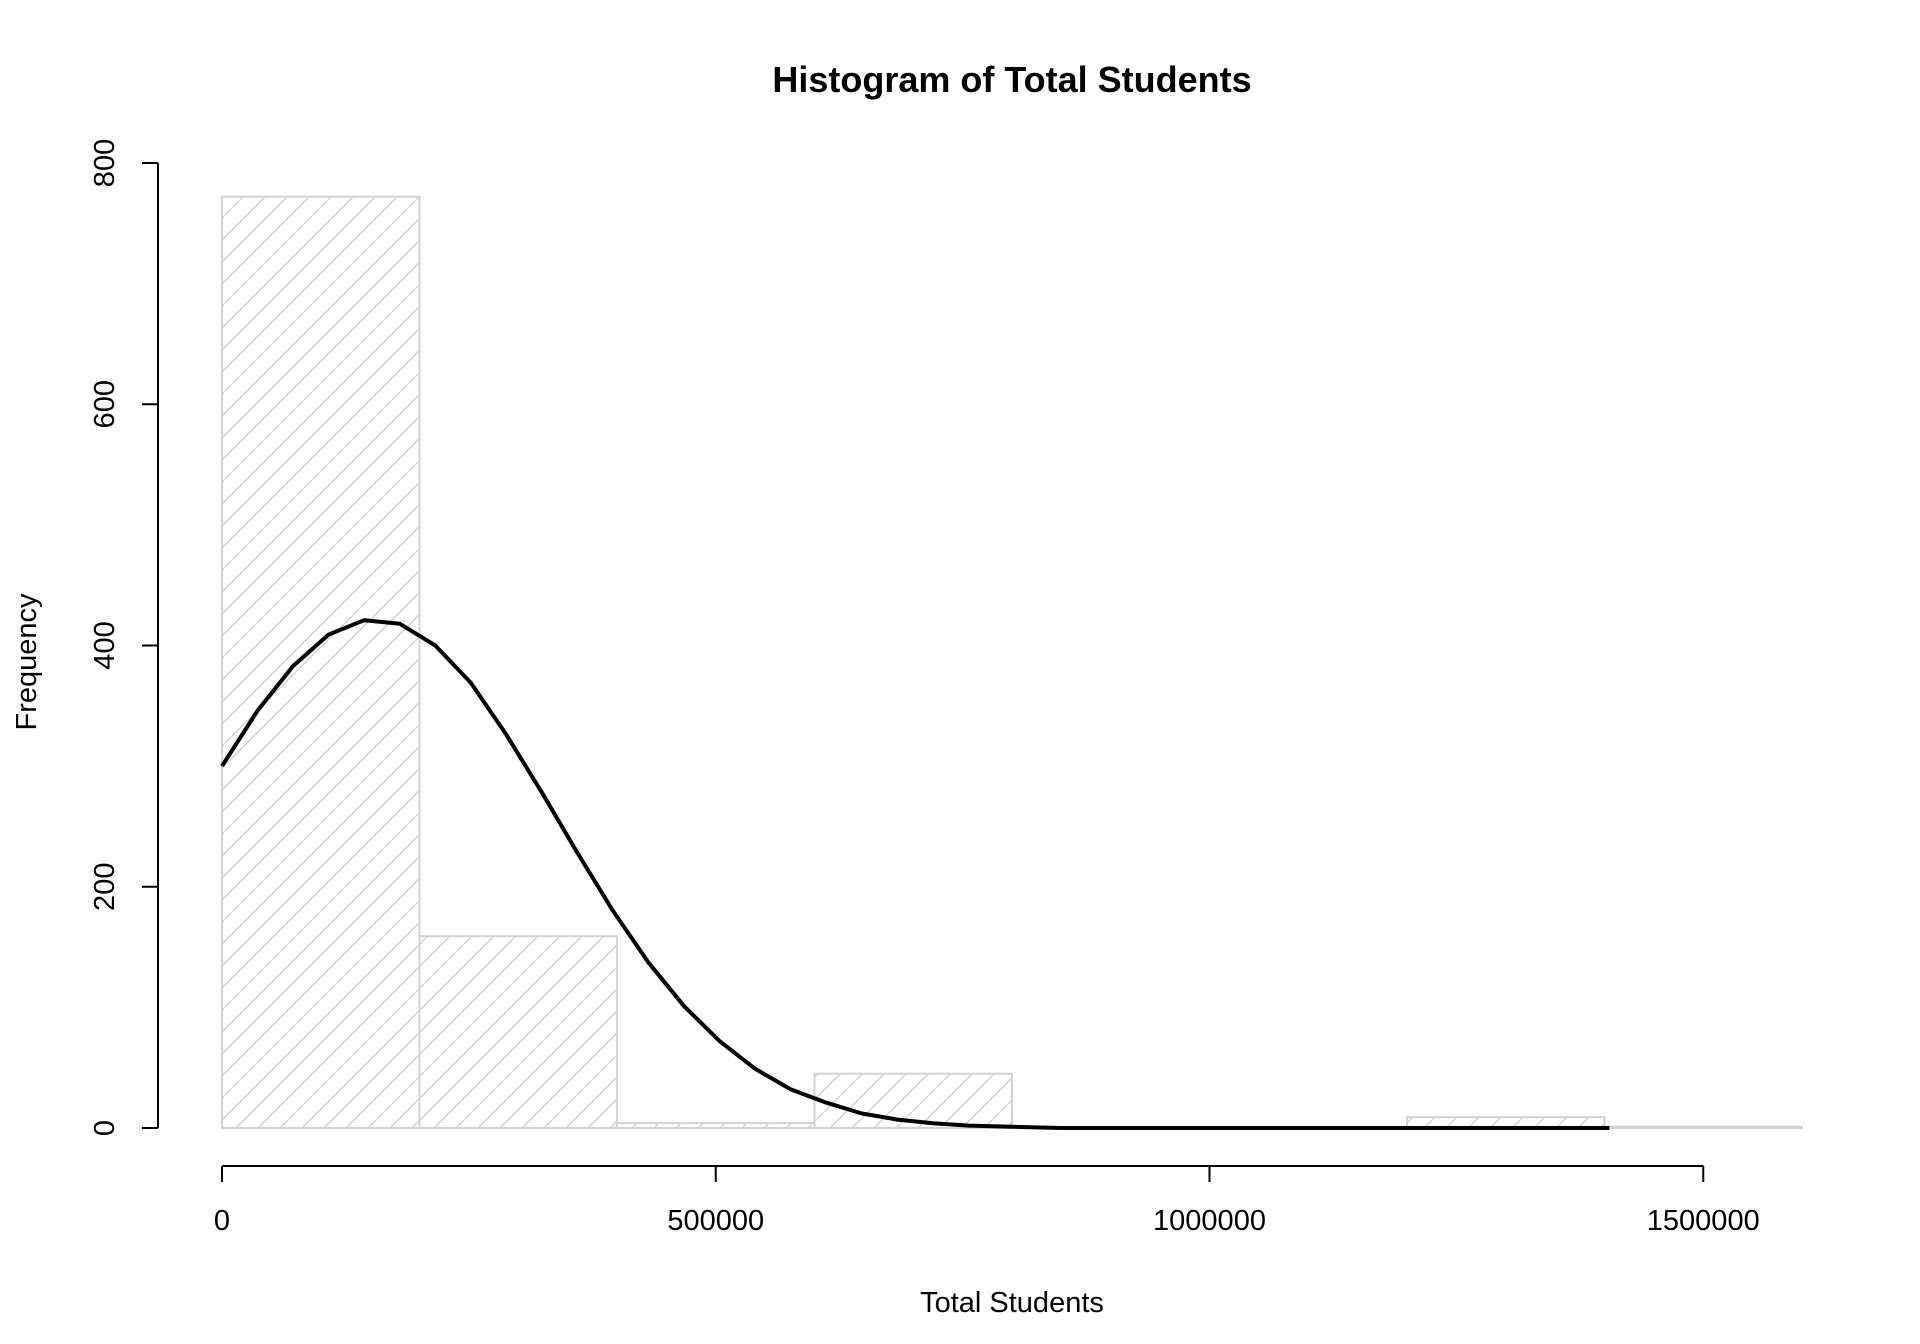 Image resolution: width=1920 pixels, height=1344 pixels. What do you see at coordinates (105, 887) in the screenshot?
I see `y-tick-label: 200` at bounding box center [105, 887].